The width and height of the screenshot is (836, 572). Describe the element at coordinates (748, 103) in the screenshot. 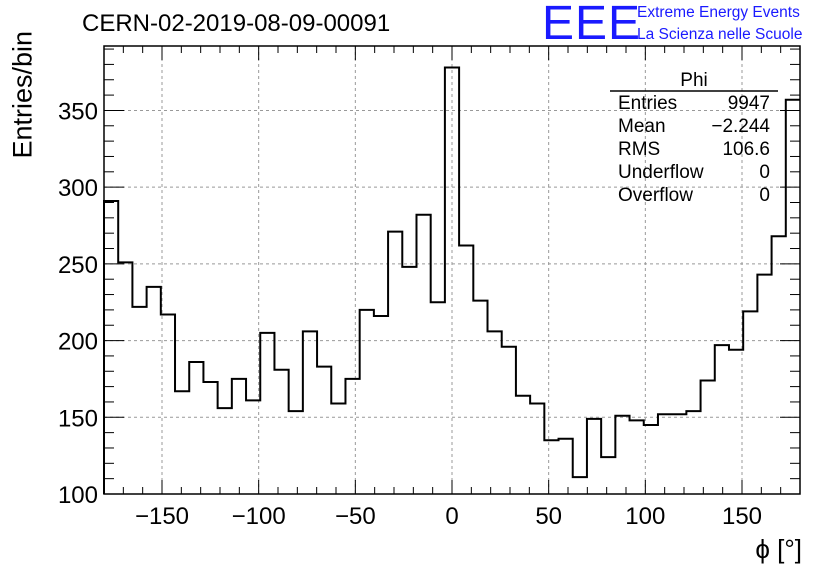

I see `stats-value: 9947` at that location.